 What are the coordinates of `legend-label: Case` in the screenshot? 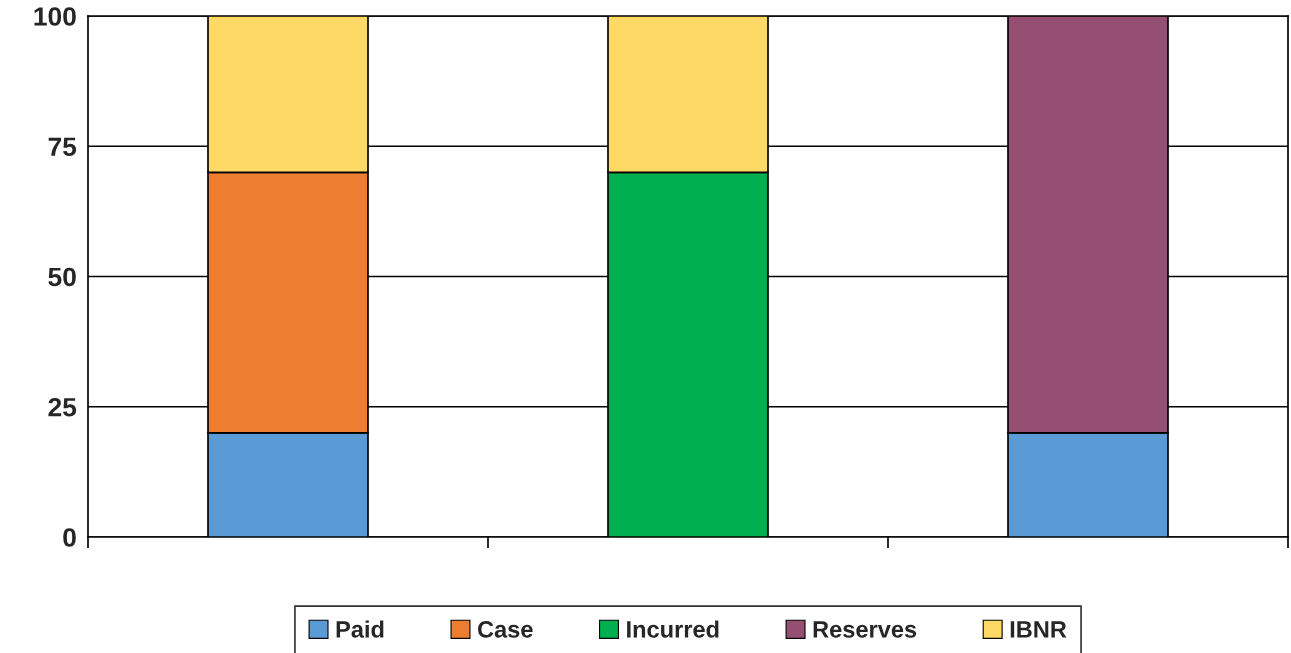 It's located at (505, 629).